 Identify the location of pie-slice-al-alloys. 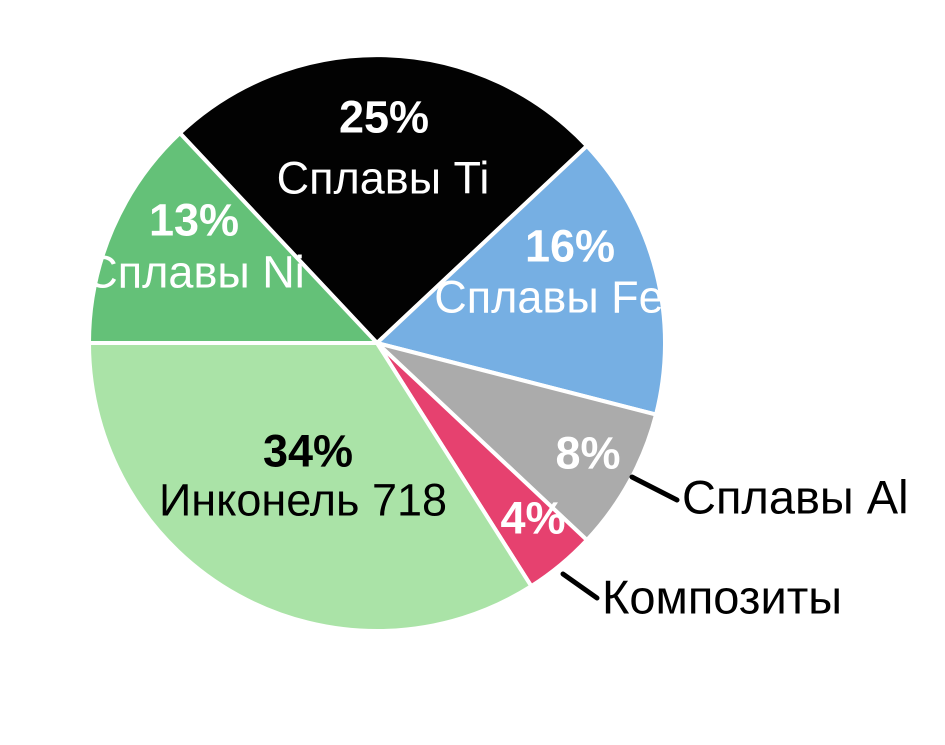
(516, 442).